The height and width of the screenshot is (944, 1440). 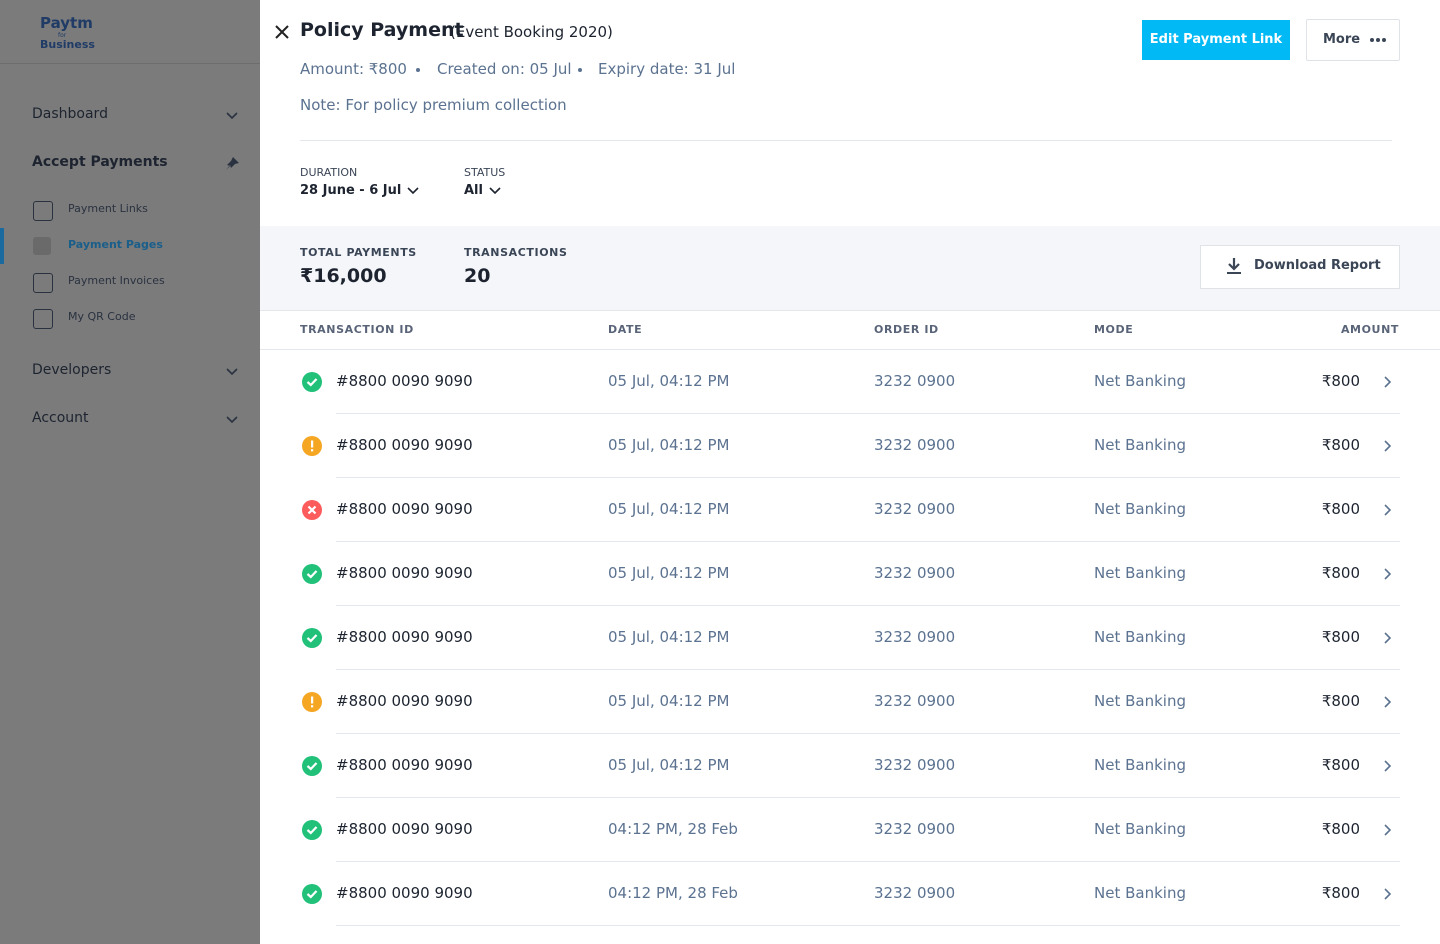 I want to click on nav-item: Developers, so click(x=72, y=370).